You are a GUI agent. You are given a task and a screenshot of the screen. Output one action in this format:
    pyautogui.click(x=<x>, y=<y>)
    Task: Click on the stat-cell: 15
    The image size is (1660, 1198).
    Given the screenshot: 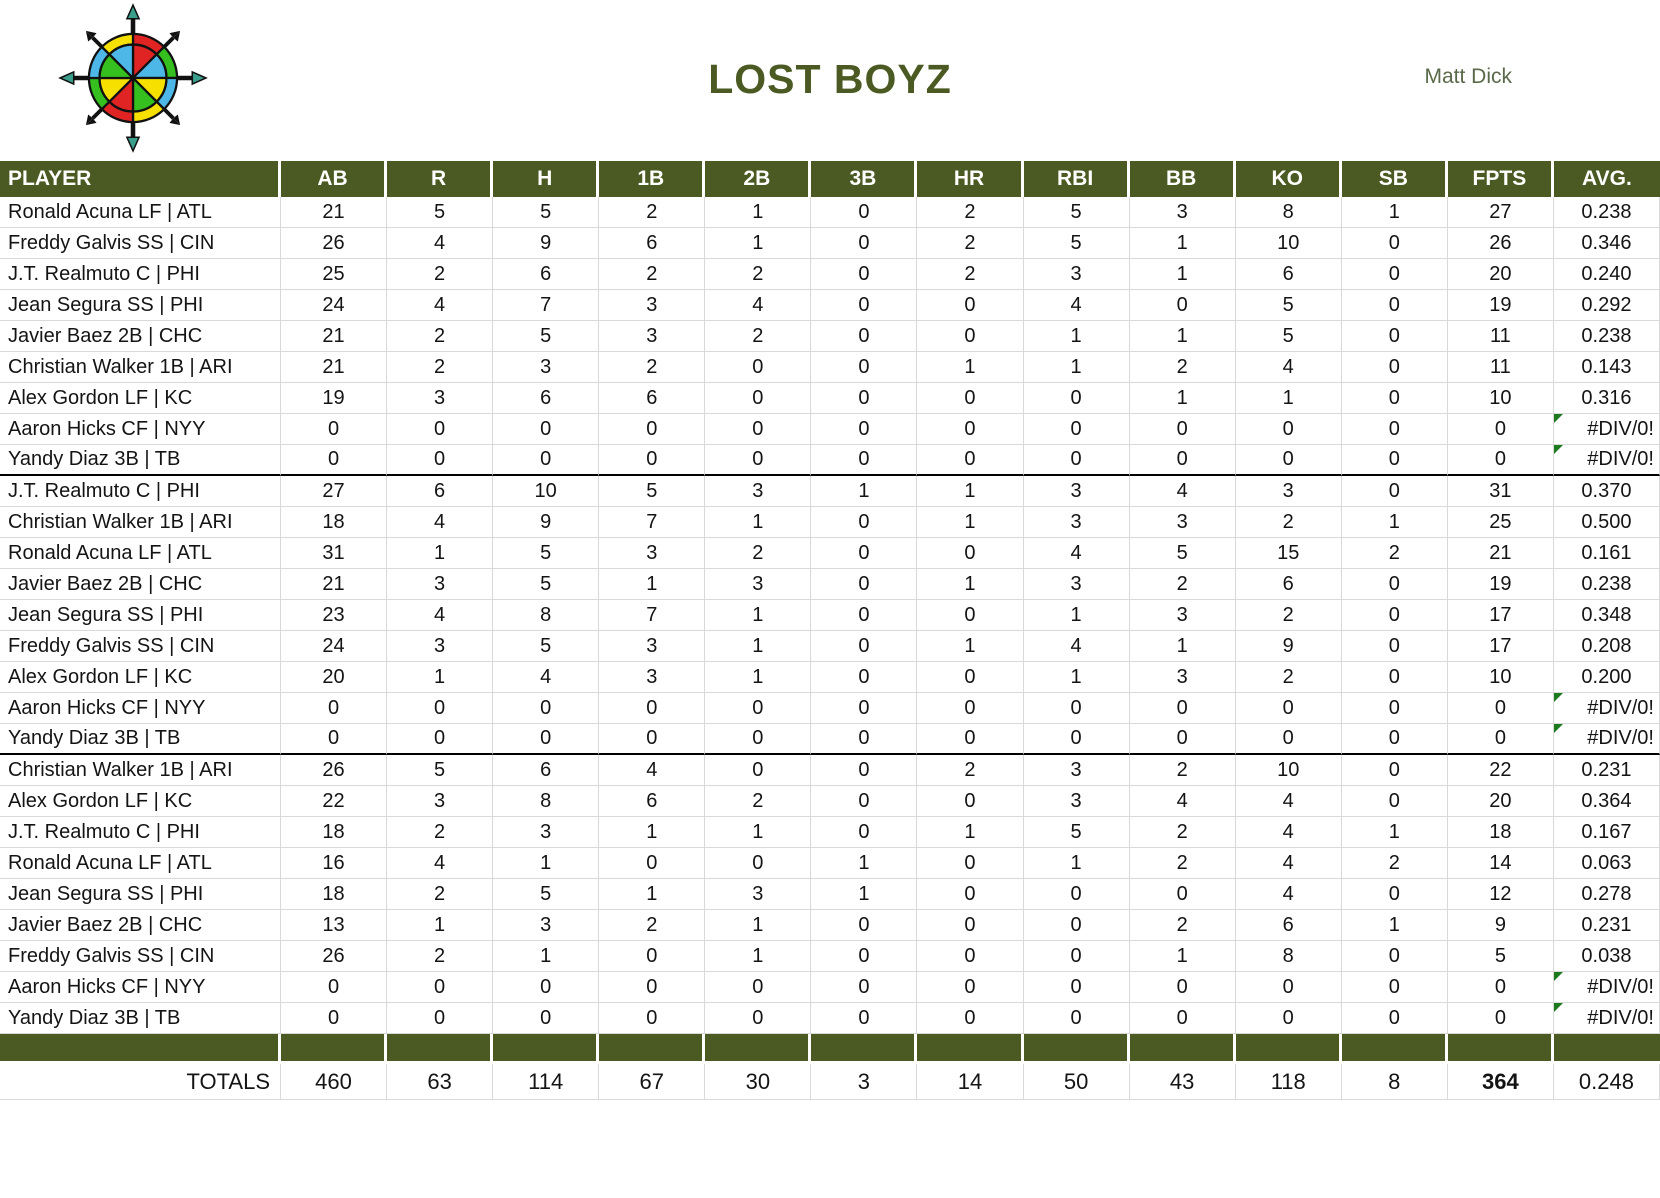 What is the action you would take?
    pyautogui.click(x=1288, y=553)
    